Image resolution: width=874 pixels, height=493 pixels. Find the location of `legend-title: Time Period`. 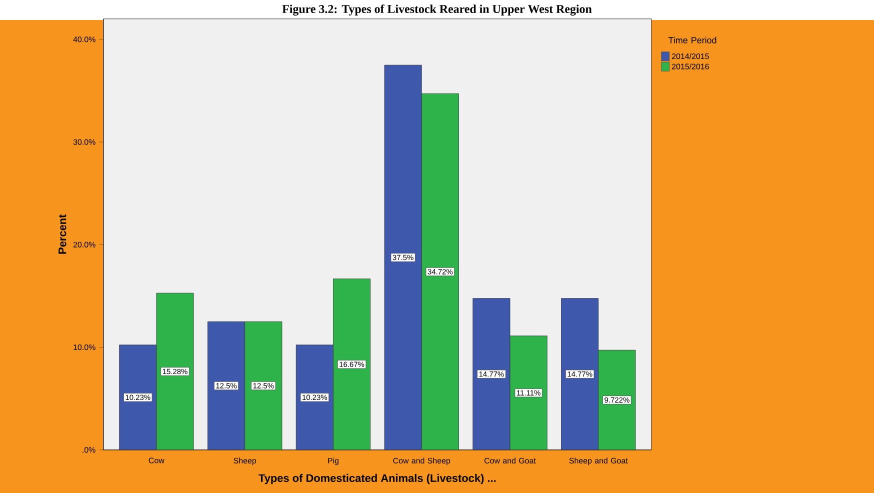

legend-title: Time Period is located at coordinates (692, 40).